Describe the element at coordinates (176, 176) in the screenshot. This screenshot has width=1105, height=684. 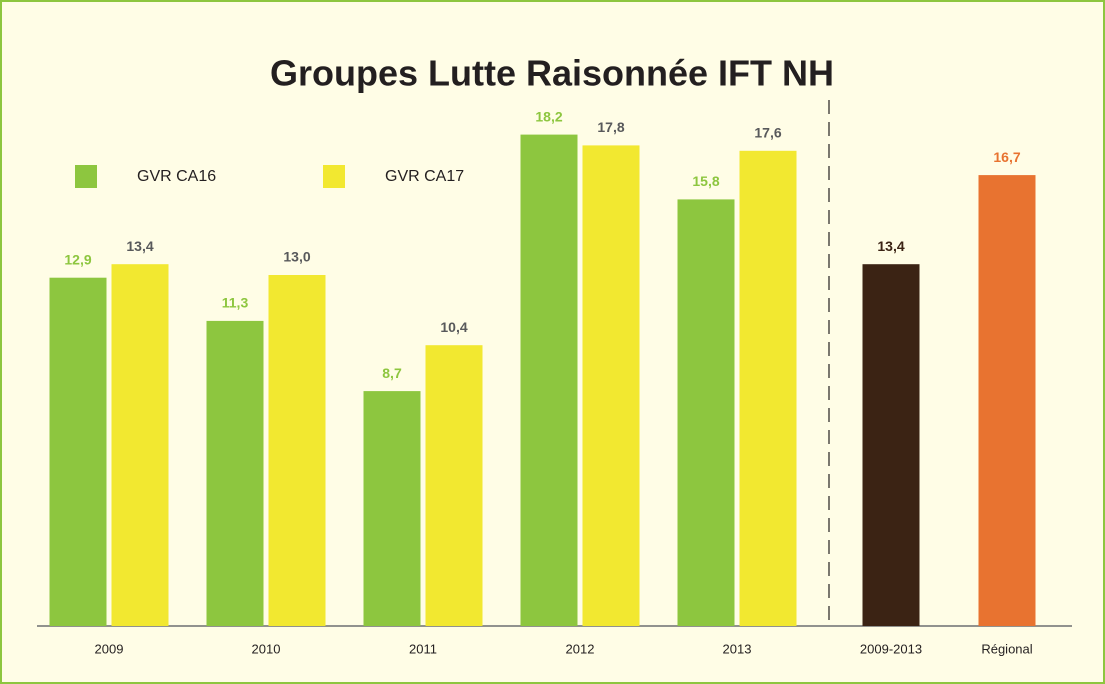
I see `legend-label: GVR CA16` at that location.